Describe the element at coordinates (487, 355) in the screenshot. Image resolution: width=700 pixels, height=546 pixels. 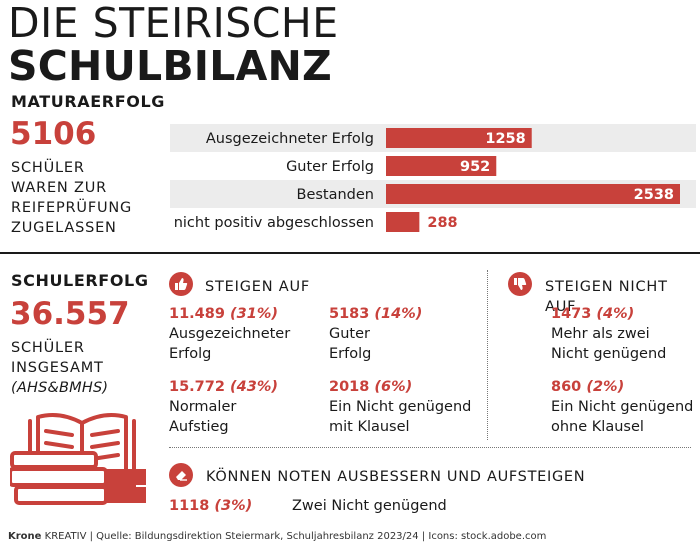
I see `column-divider` at that location.